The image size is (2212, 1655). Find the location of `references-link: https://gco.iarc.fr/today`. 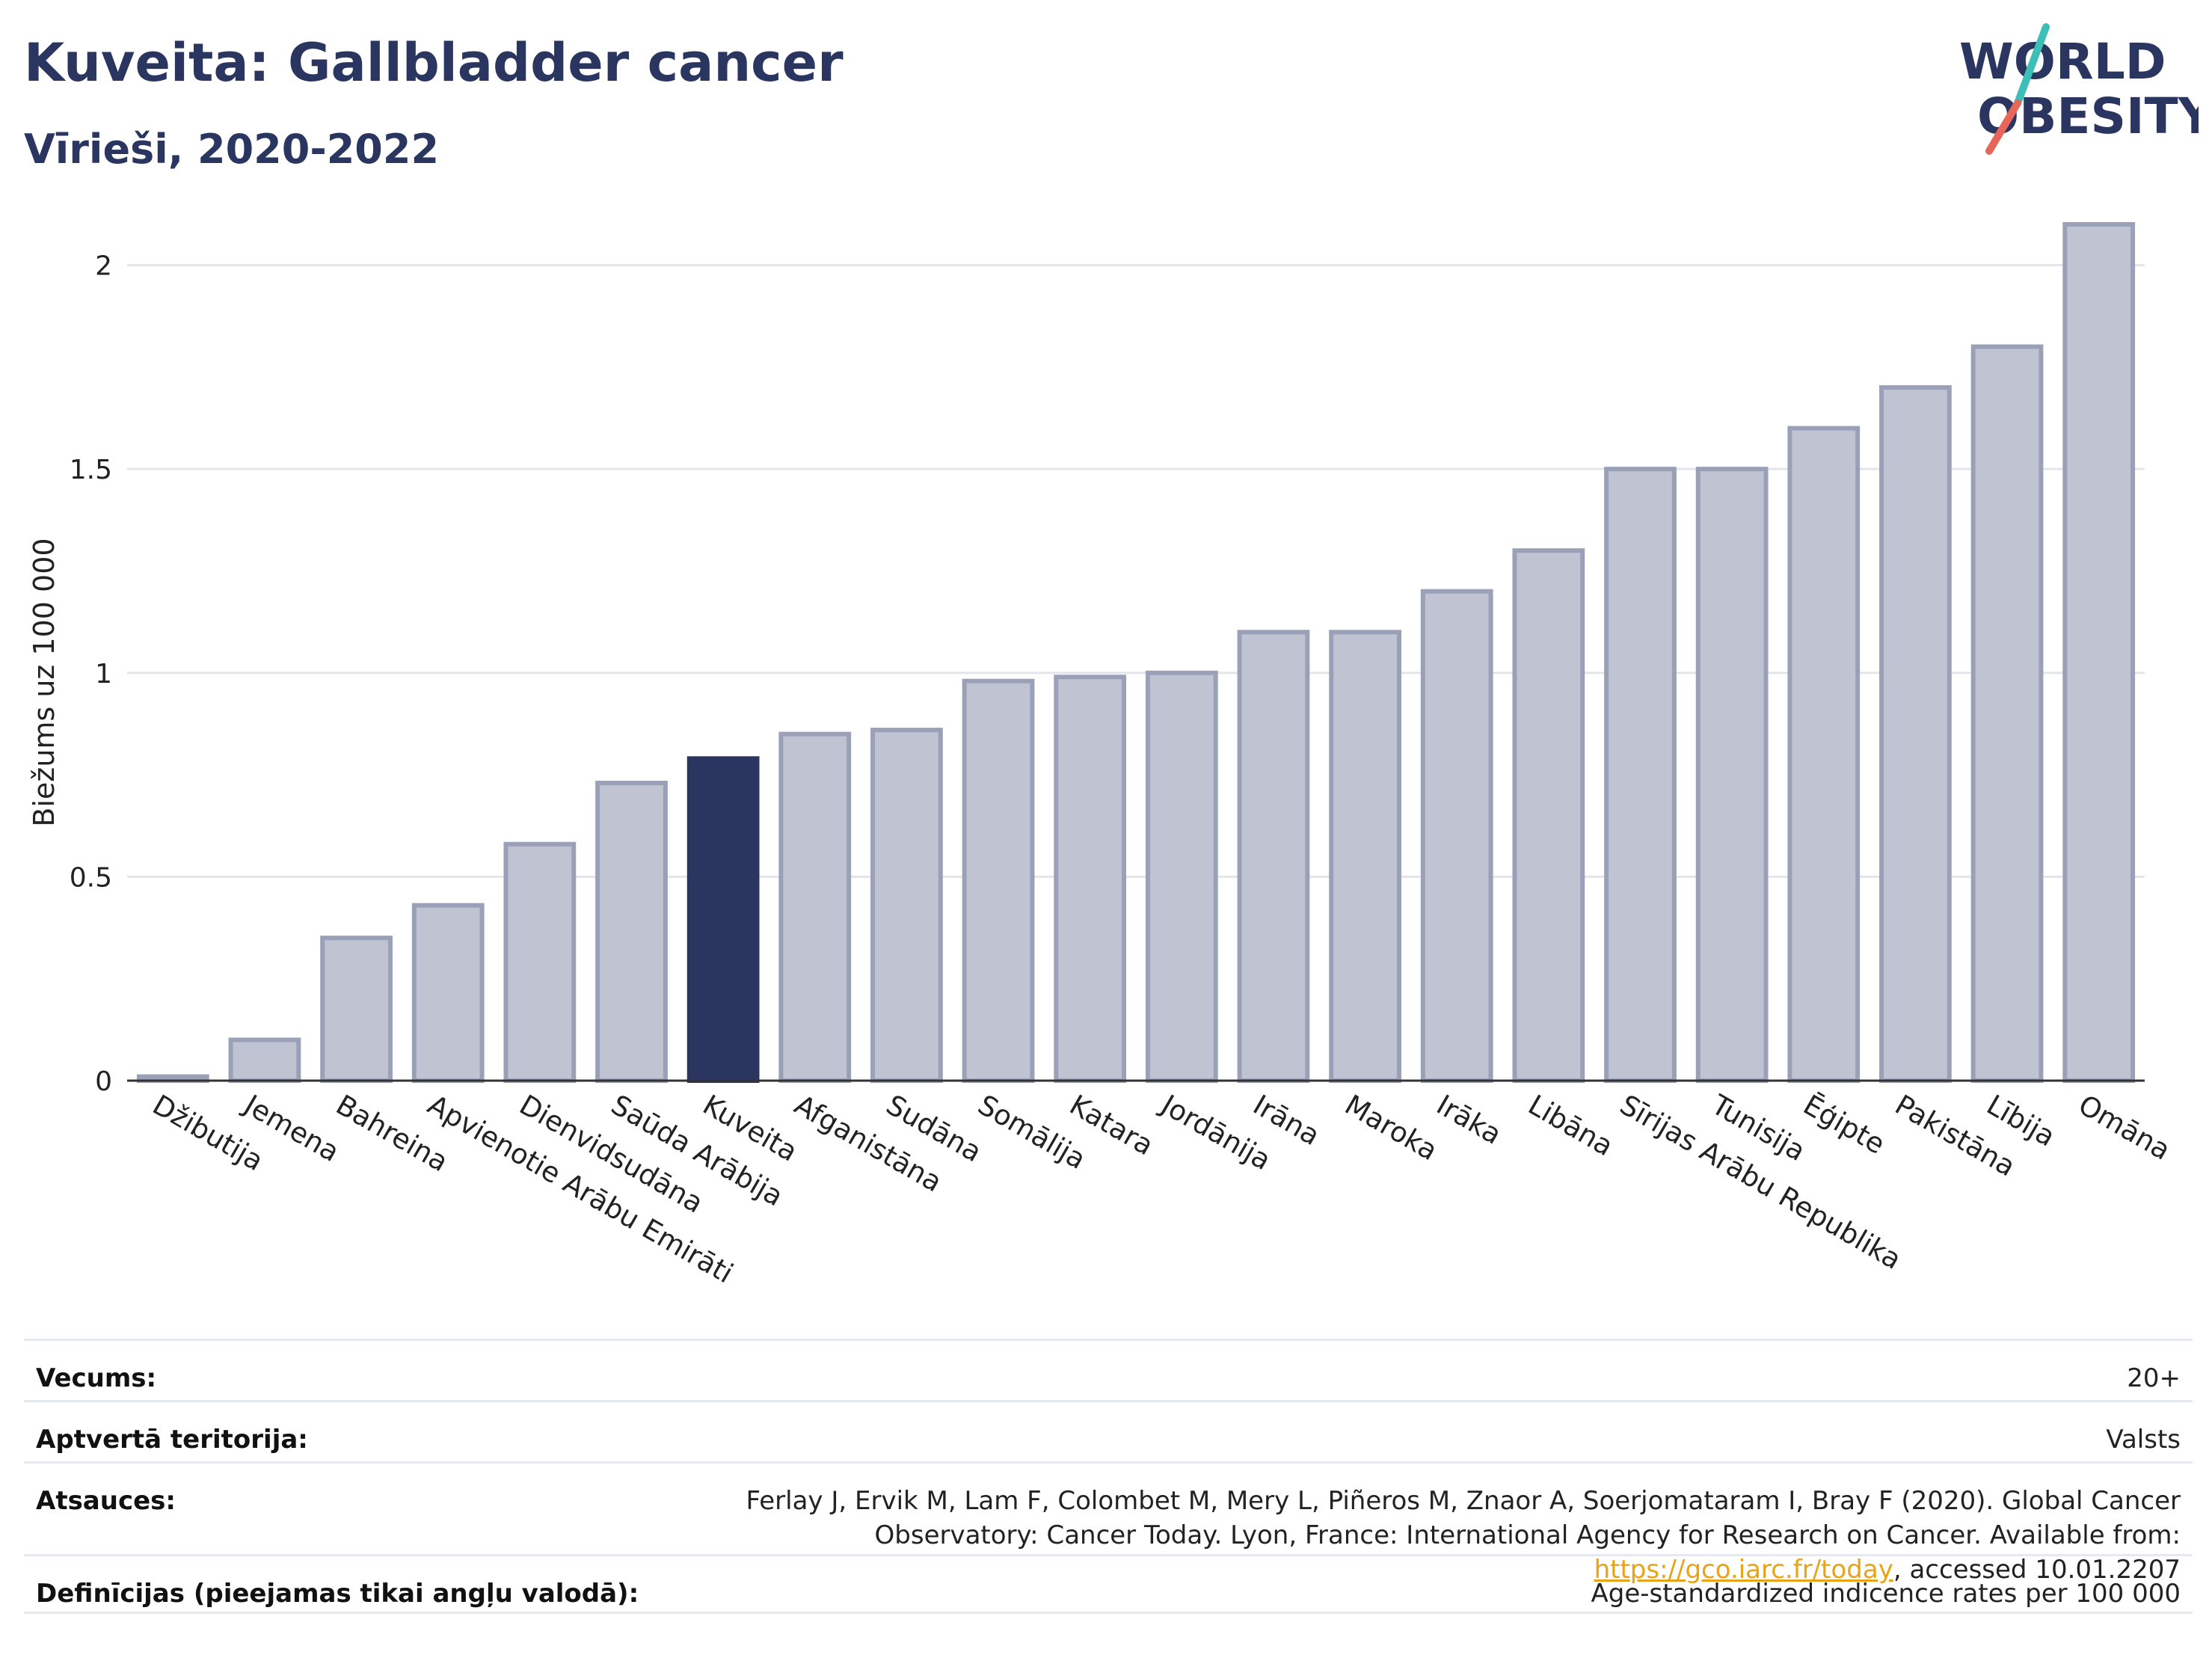

references-link: https://gco.iarc.fr/today is located at coordinates (1743, 1569).